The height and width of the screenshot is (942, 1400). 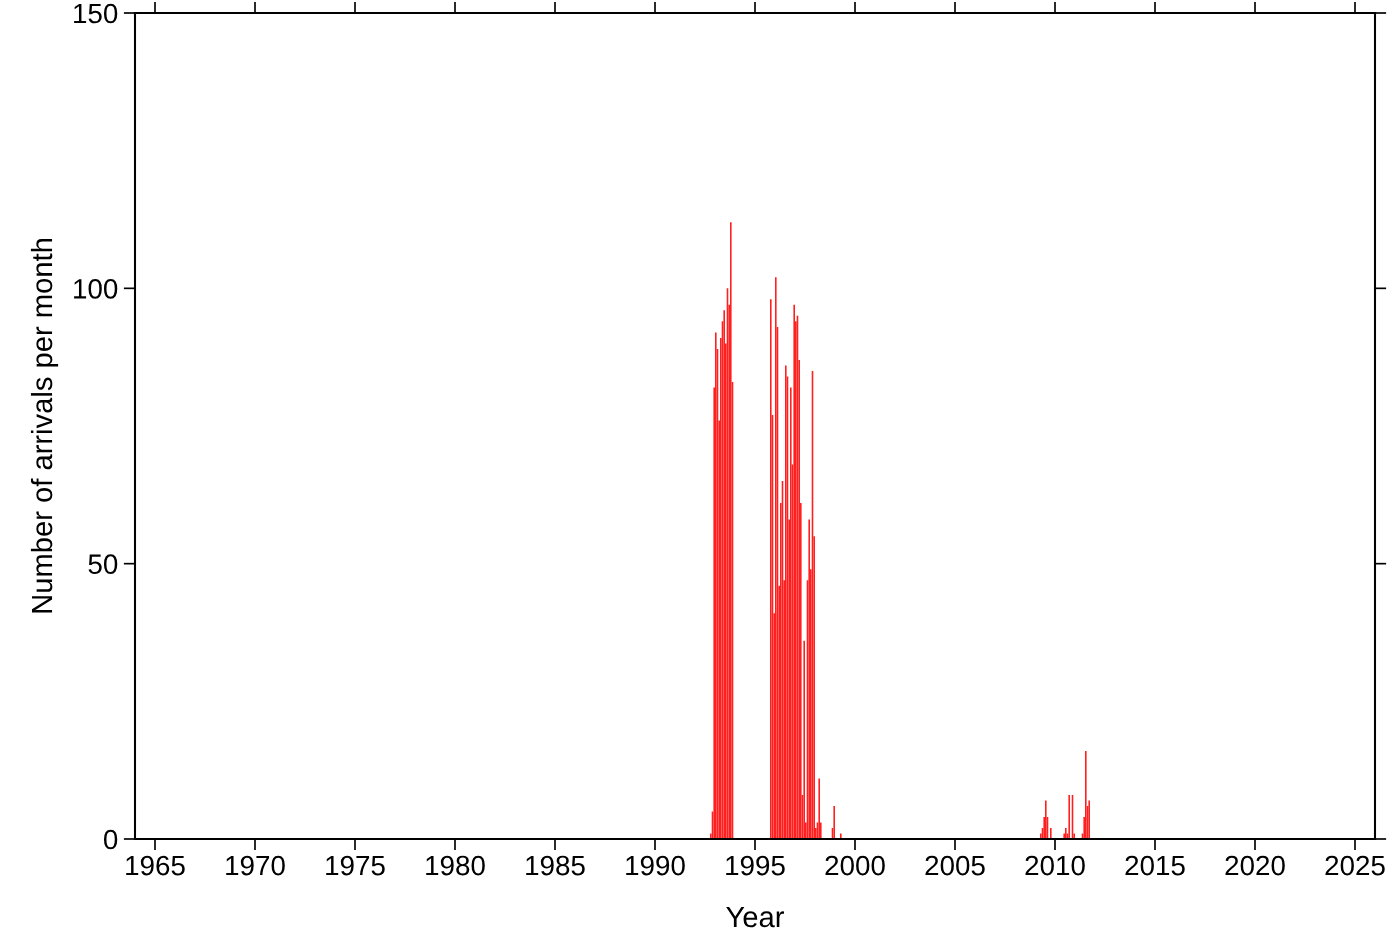 I want to click on x-tick-label: 1990, so click(x=655, y=865).